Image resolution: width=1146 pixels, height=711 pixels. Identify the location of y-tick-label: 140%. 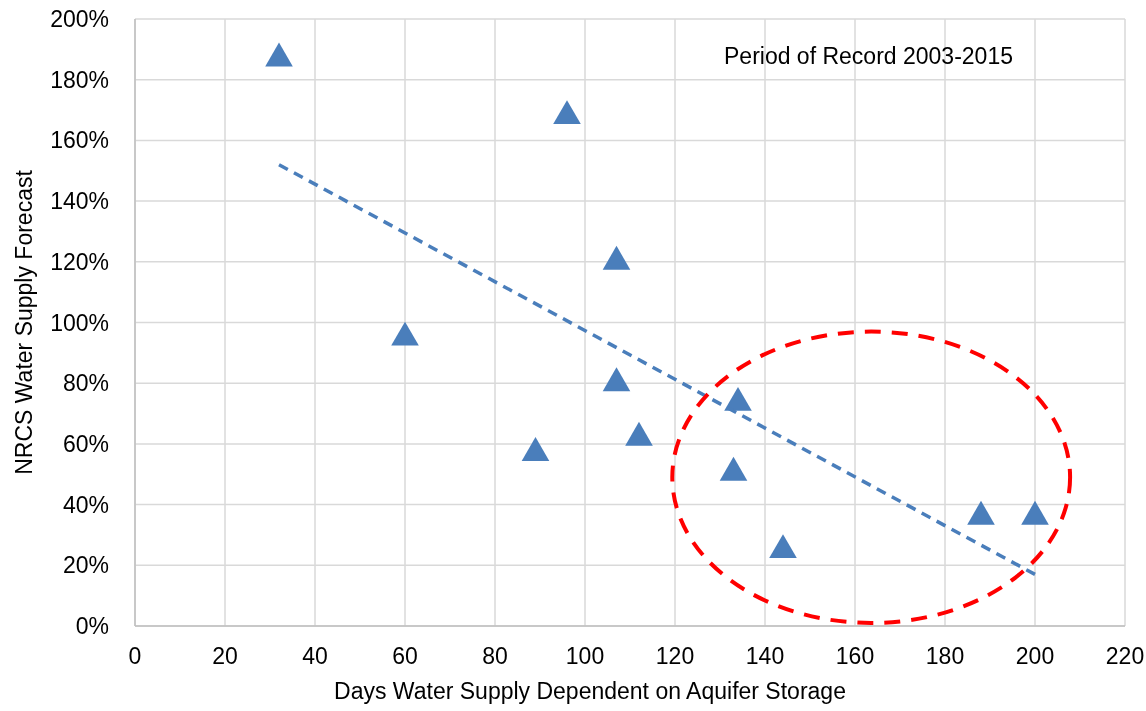
(79, 201).